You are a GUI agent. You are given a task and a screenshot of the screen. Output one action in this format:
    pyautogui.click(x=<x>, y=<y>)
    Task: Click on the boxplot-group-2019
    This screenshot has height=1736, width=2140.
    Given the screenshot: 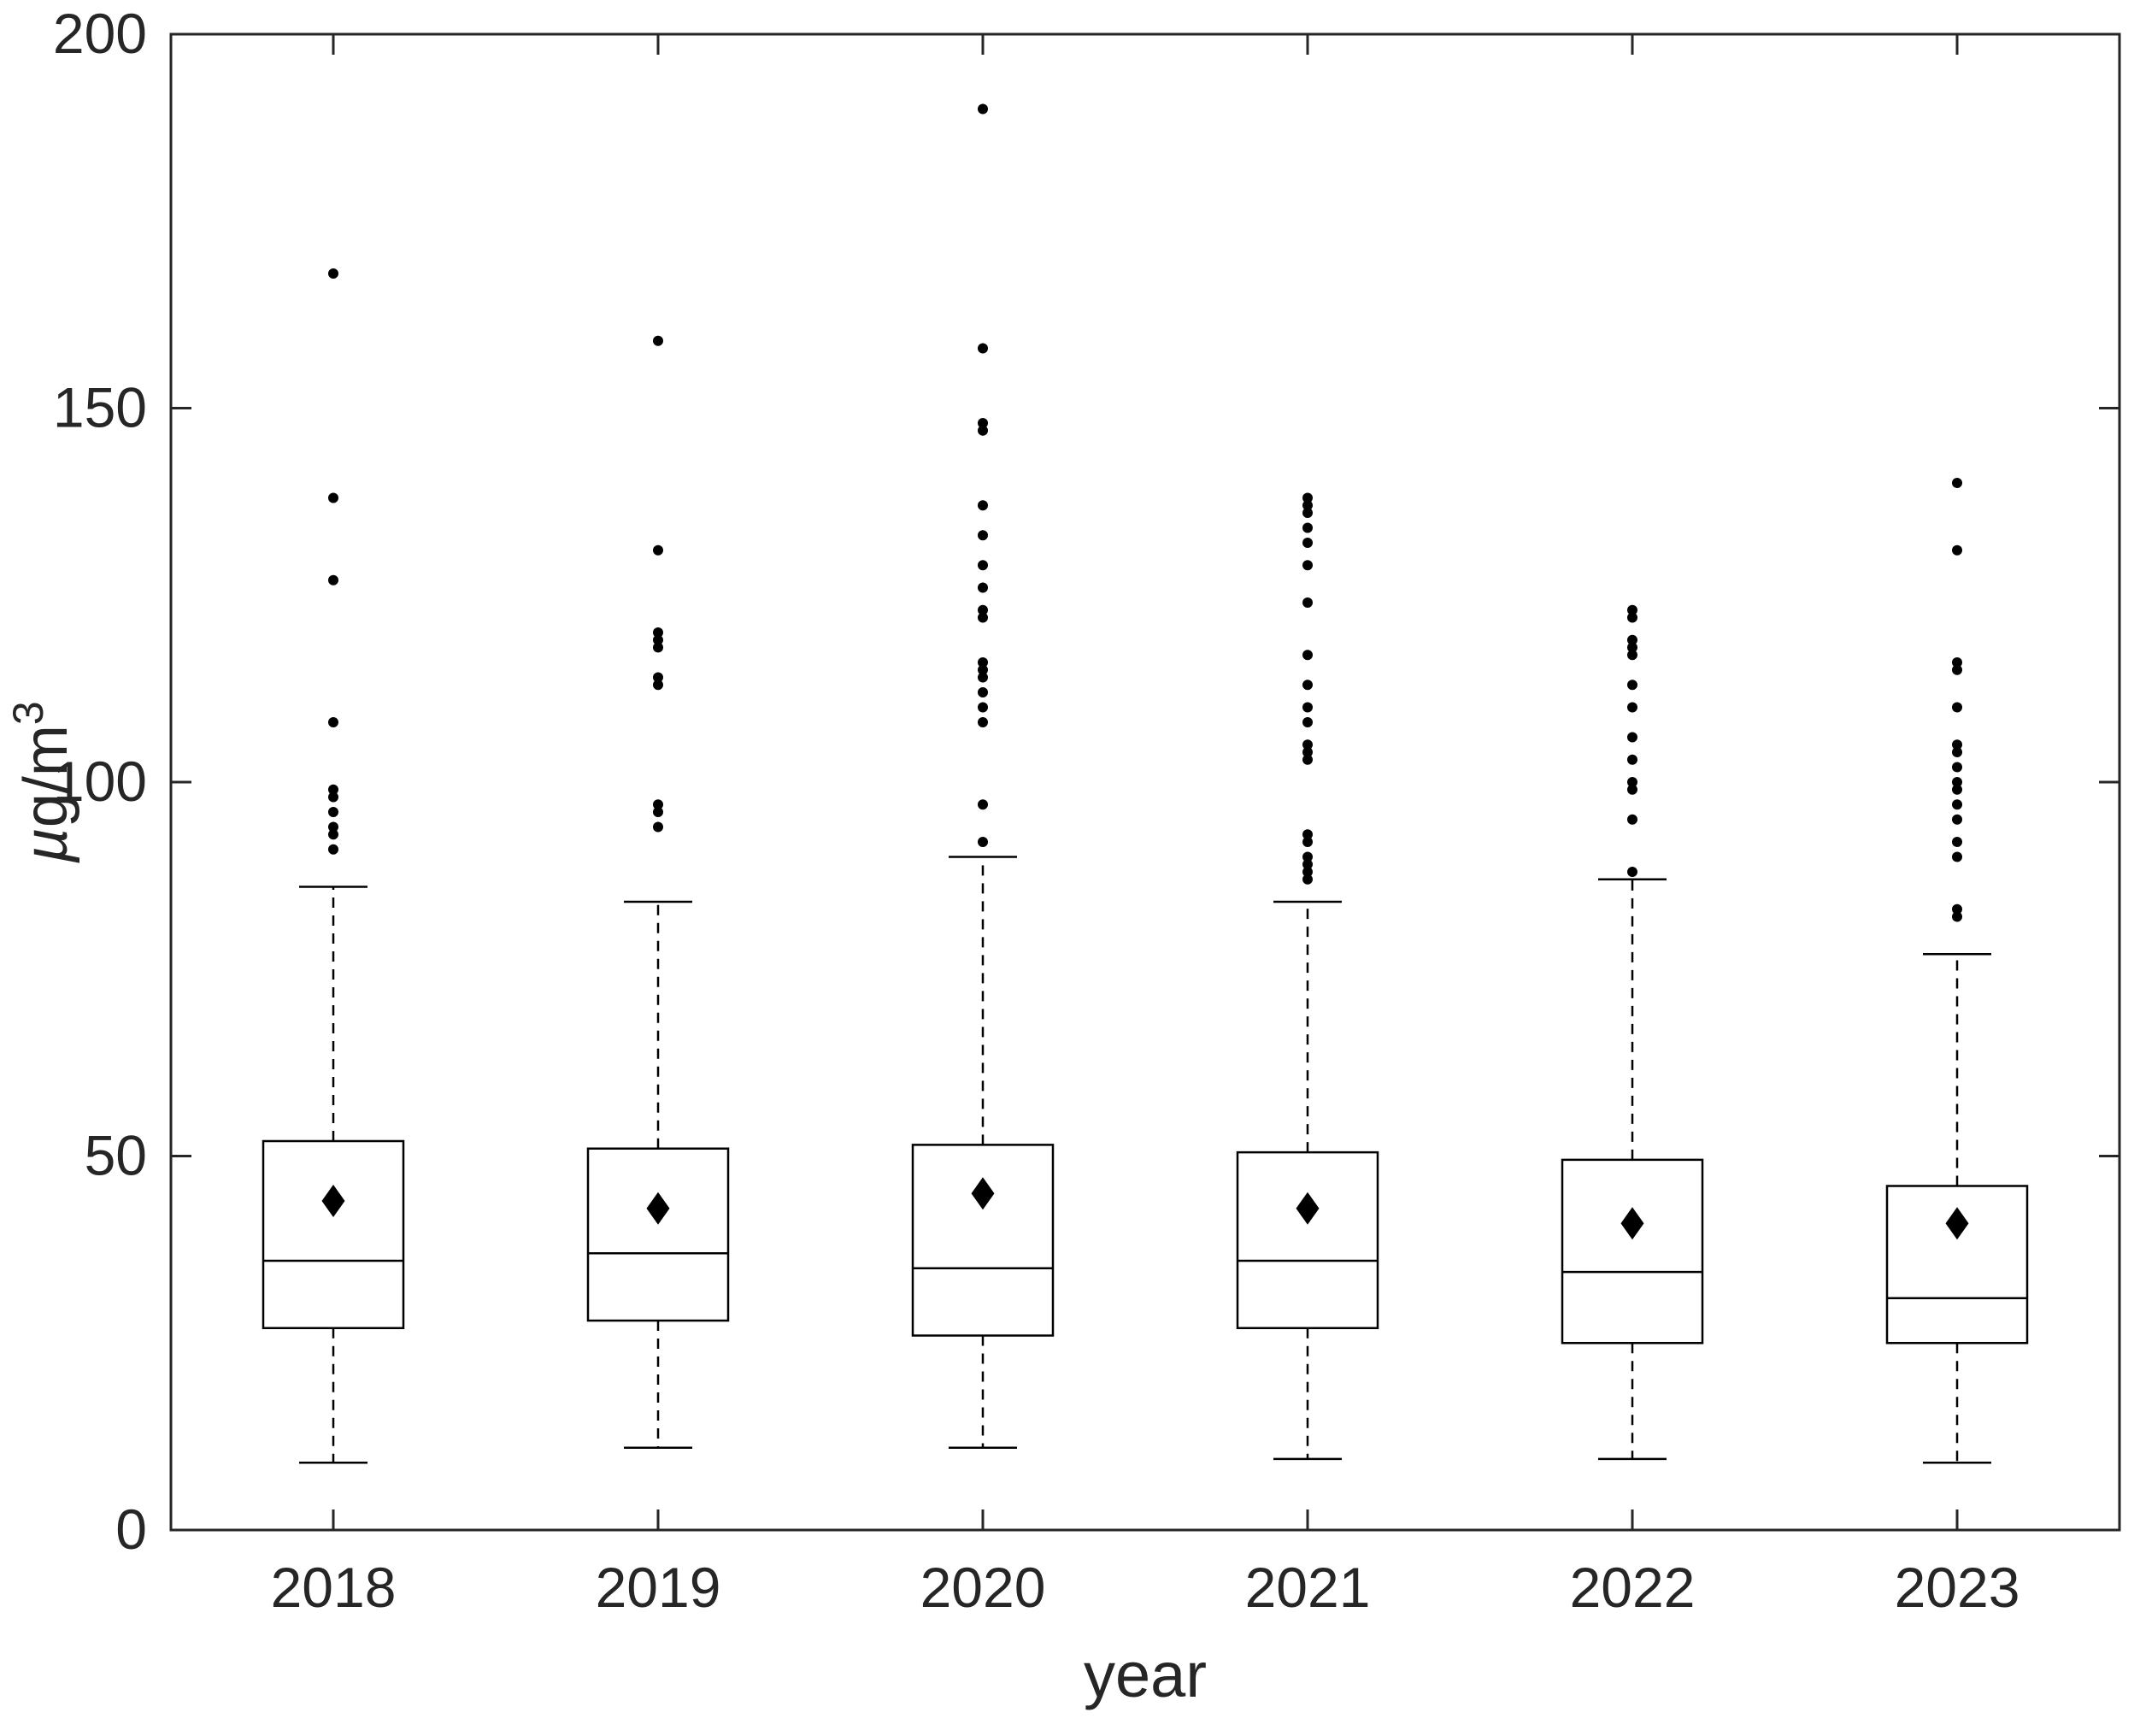 What is the action you would take?
    pyautogui.click(x=658, y=892)
    